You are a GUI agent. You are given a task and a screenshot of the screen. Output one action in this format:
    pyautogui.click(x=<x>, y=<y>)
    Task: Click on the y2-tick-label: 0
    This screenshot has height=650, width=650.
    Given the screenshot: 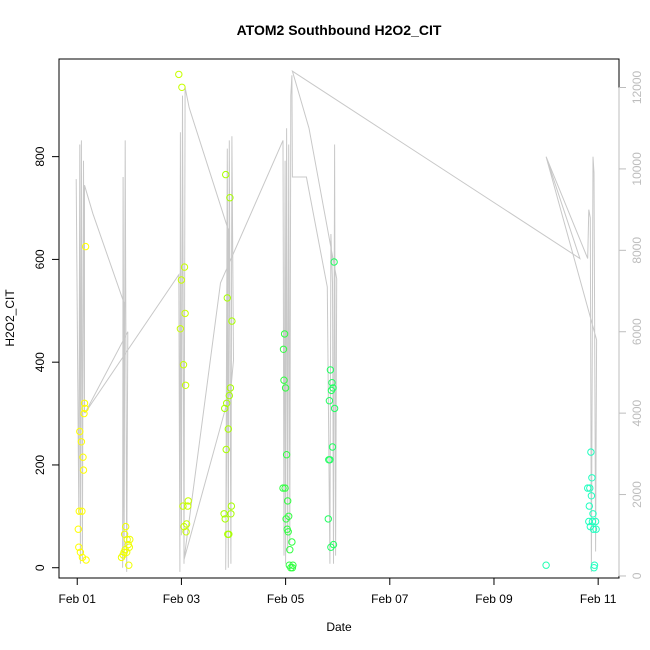 What is the action you would take?
    pyautogui.click(x=637, y=575)
    